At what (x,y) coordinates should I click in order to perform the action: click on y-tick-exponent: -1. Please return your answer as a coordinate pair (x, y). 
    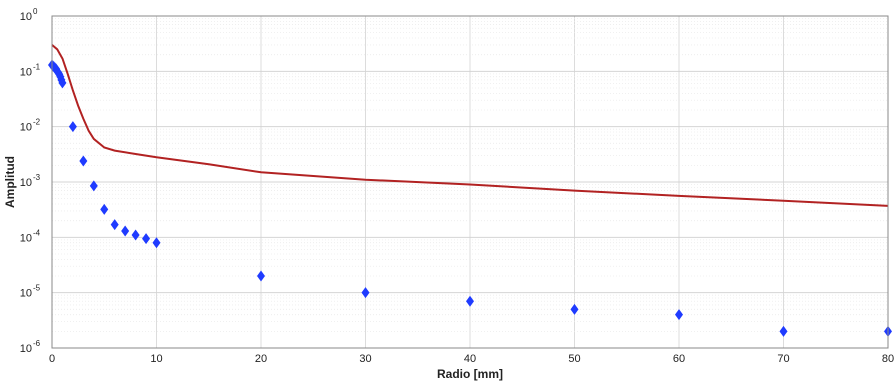
    Looking at the image, I should click on (37, 66).